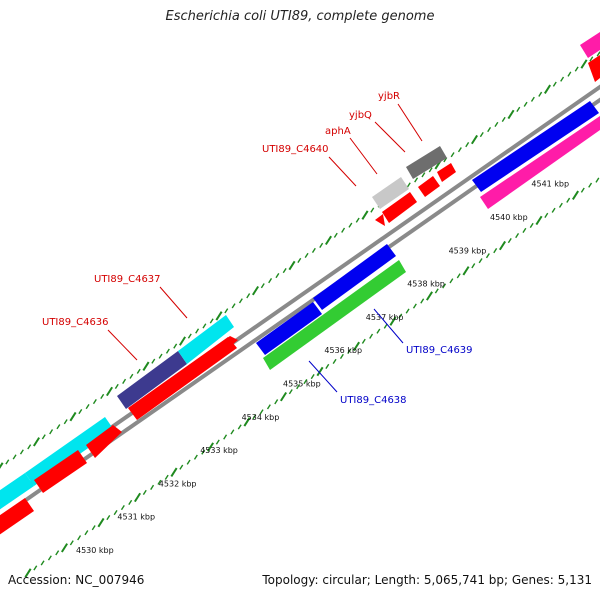  I want to click on map-title: Escherichia coli UTI89, complete genome, so click(300, 16).